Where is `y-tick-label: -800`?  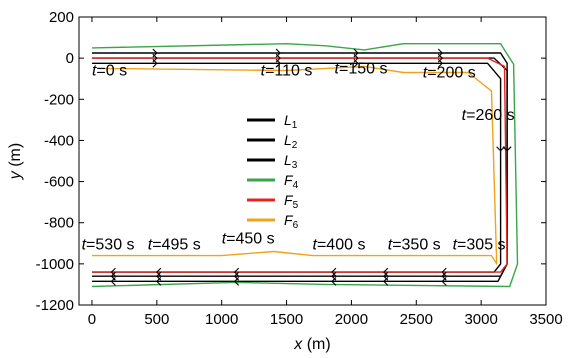
y-tick-label: -800 is located at coordinates (59, 223).